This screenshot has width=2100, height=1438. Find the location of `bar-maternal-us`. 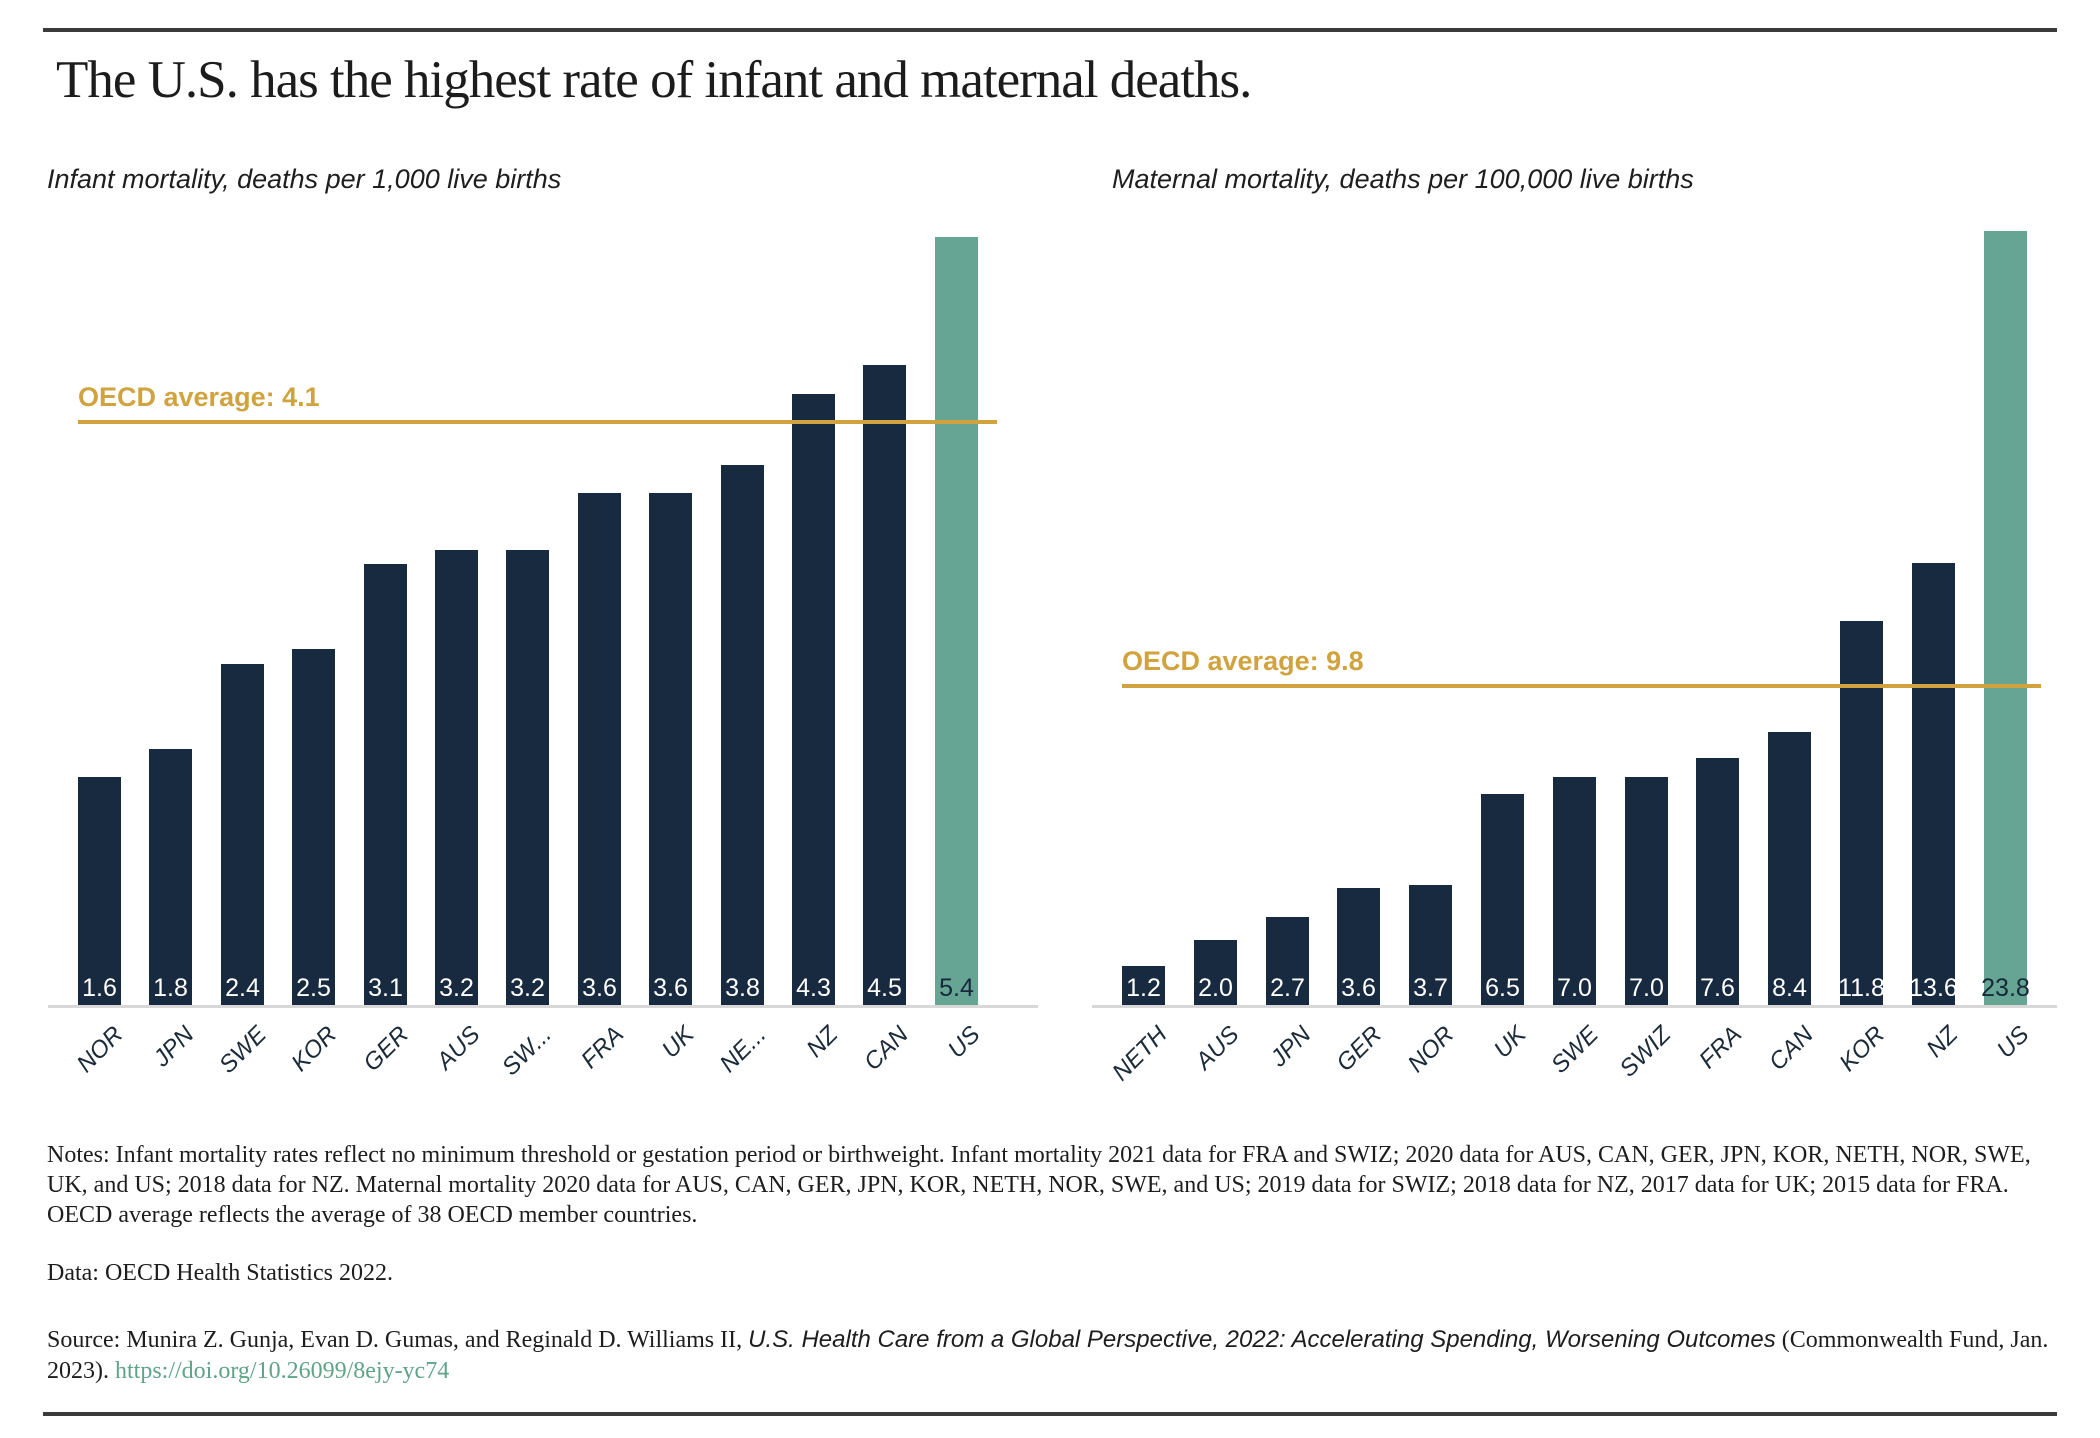

bar-maternal-us is located at coordinates (2005, 618).